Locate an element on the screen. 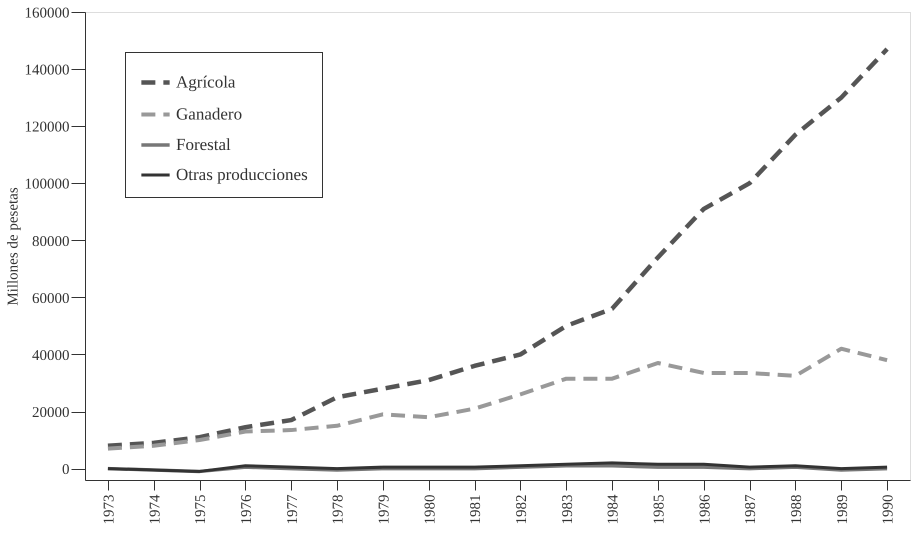 Image resolution: width=919 pixels, height=533 pixels. x-tick-label: 1973 is located at coordinates (109, 509).